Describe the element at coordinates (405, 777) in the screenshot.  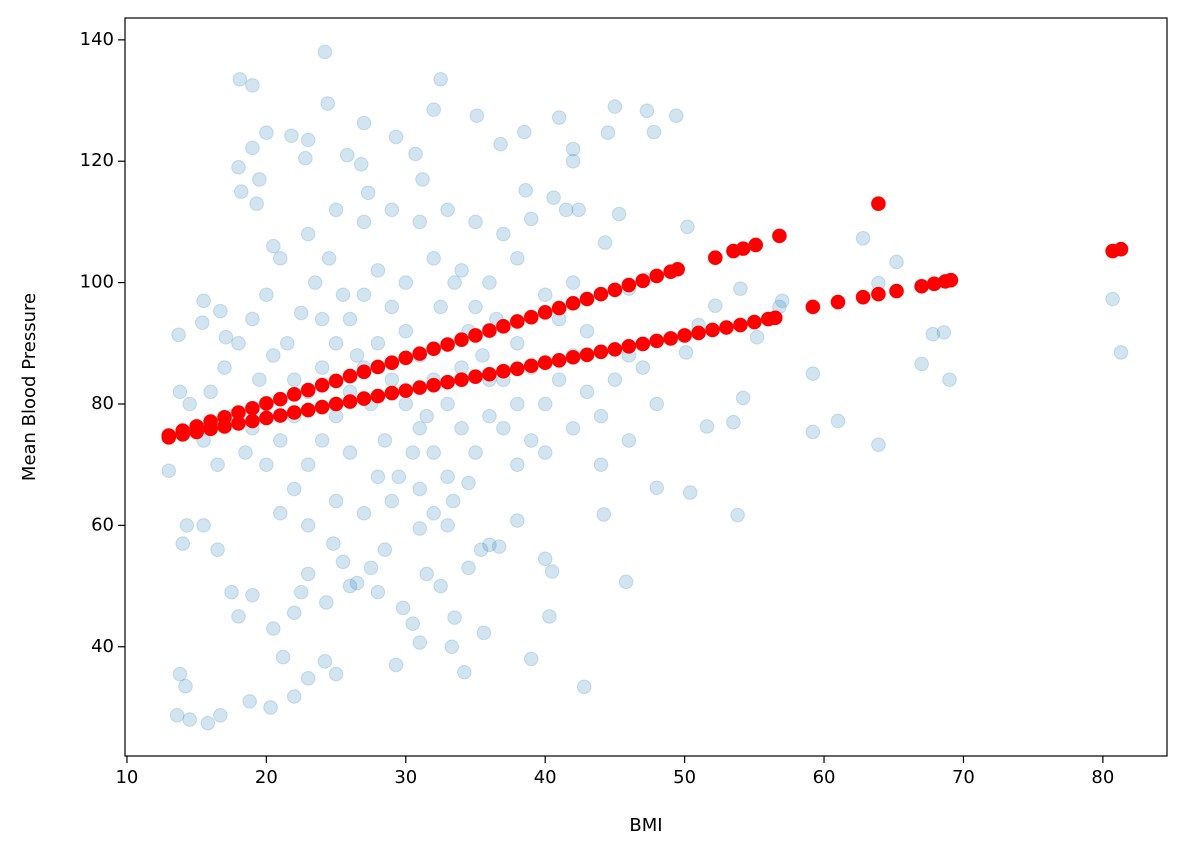
I see `x-tick-label: 30` at that location.